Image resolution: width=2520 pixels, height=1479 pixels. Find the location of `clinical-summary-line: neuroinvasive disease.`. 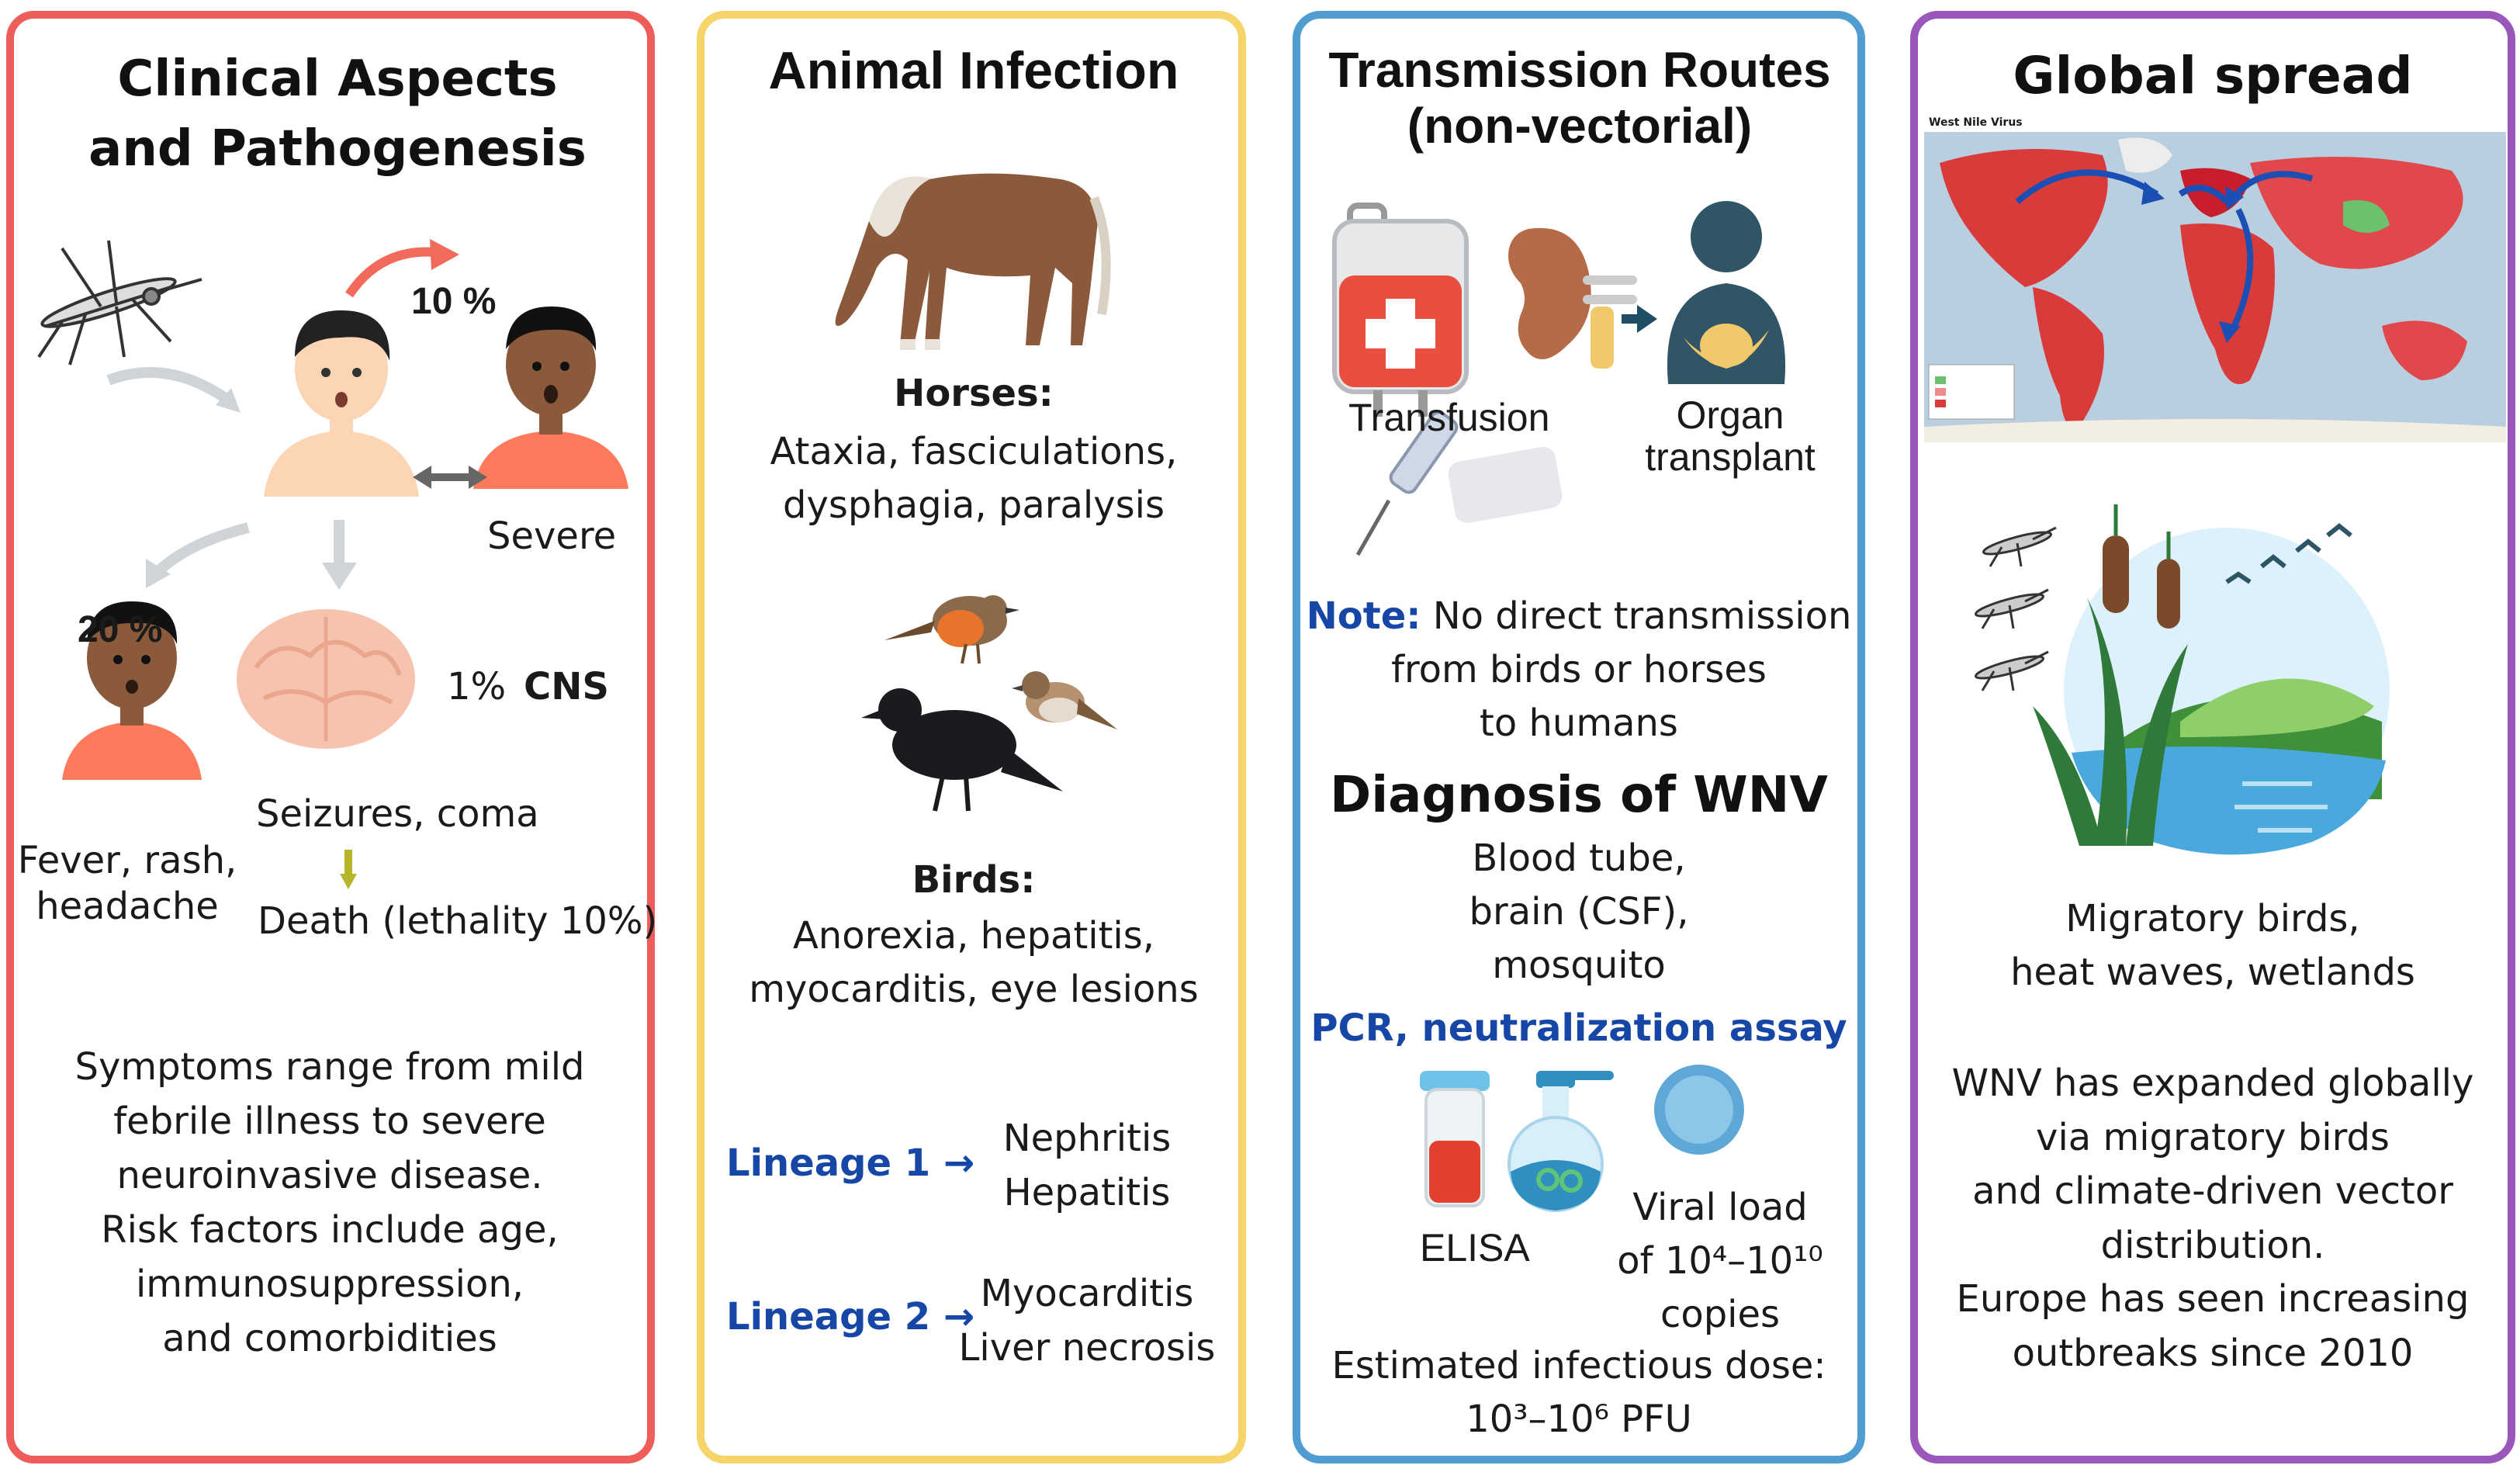

clinical-summary-line: neuroinvasive disease. is located at coordinates (329, 1176).